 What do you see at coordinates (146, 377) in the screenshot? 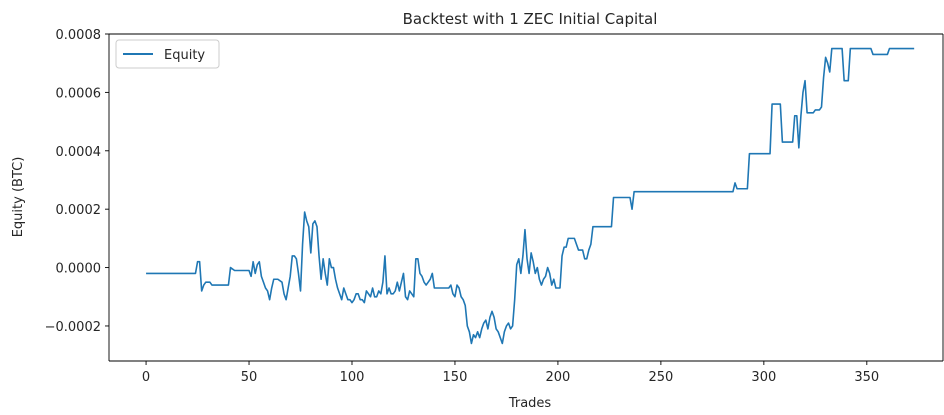
I see `x-tick-label: 0` at bounding box center [146, 377].